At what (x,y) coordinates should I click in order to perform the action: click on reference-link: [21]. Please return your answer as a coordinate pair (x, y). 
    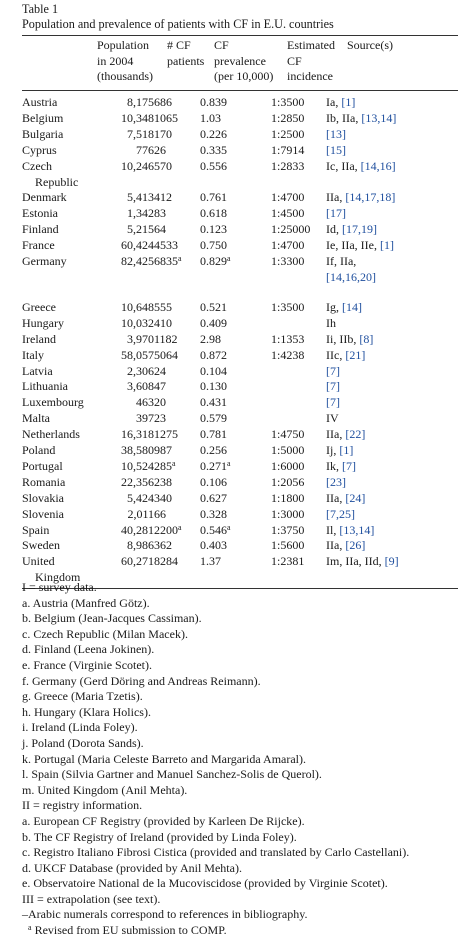
    Looking at the image, I should click on (355, 354).